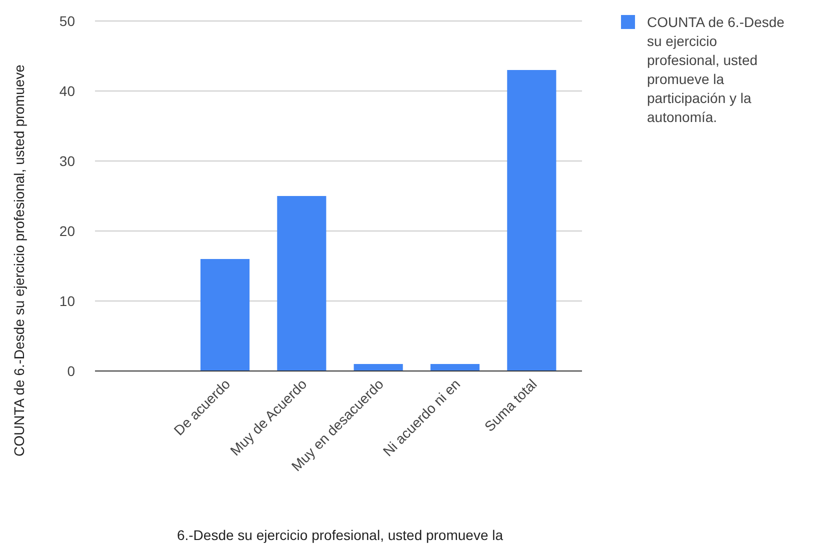 This screenshot has width=819, height=550. What do you see at coordinates (67, 90) in the screenshot?
I see `y-tick-label: 40` at bounding box center [67, 90].